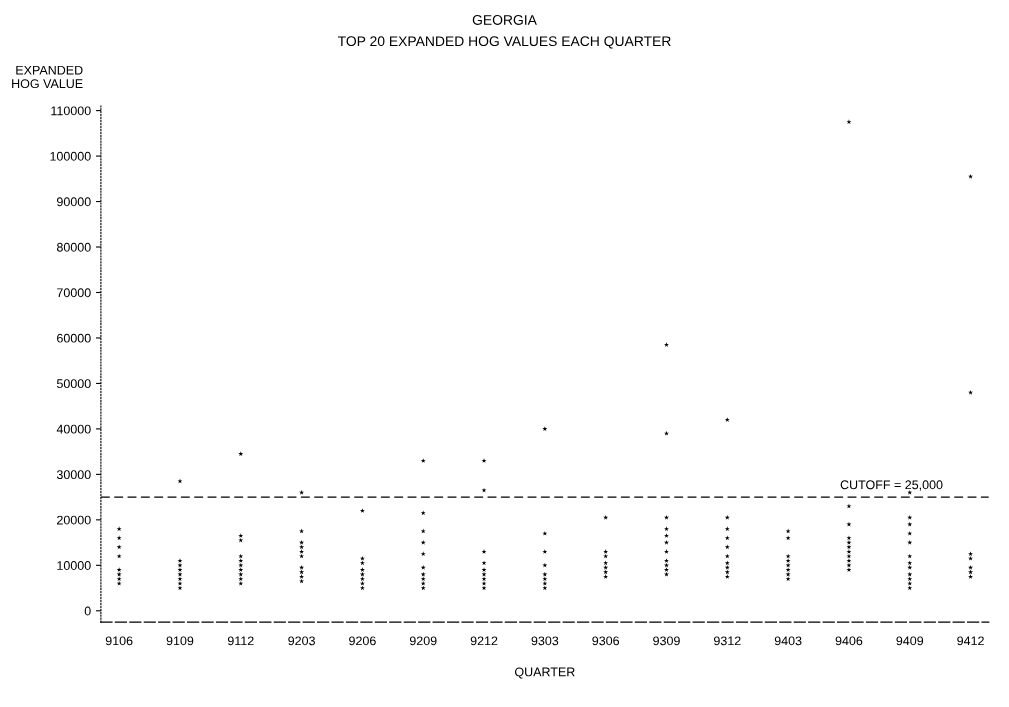 This screenshot has height=707, width=1009. What do you see at coordinates (545, 673) in the screenshot?
I see `x-axis-title: QUARTER` at bounding box center [545, 673].